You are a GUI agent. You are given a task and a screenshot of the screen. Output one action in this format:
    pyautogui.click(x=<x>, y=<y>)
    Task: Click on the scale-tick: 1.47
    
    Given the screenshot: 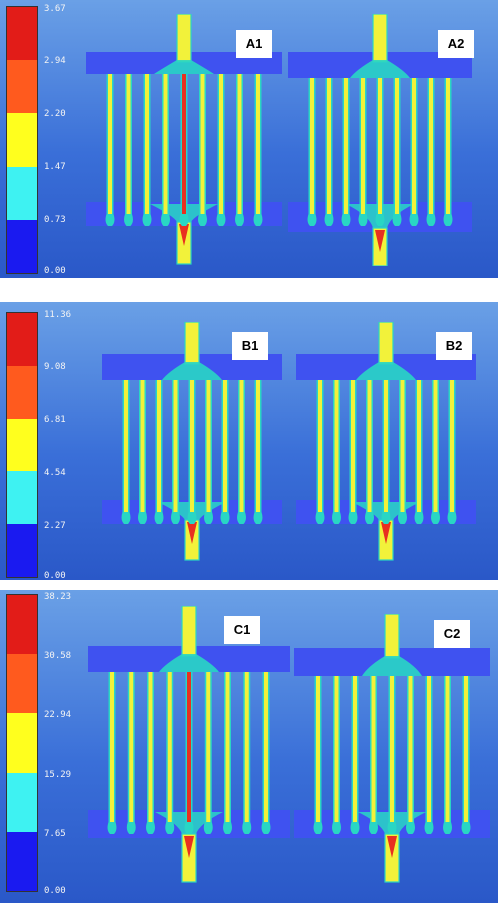 What is the action you would take?
    pyautogui.click(x=55, y=167)
    